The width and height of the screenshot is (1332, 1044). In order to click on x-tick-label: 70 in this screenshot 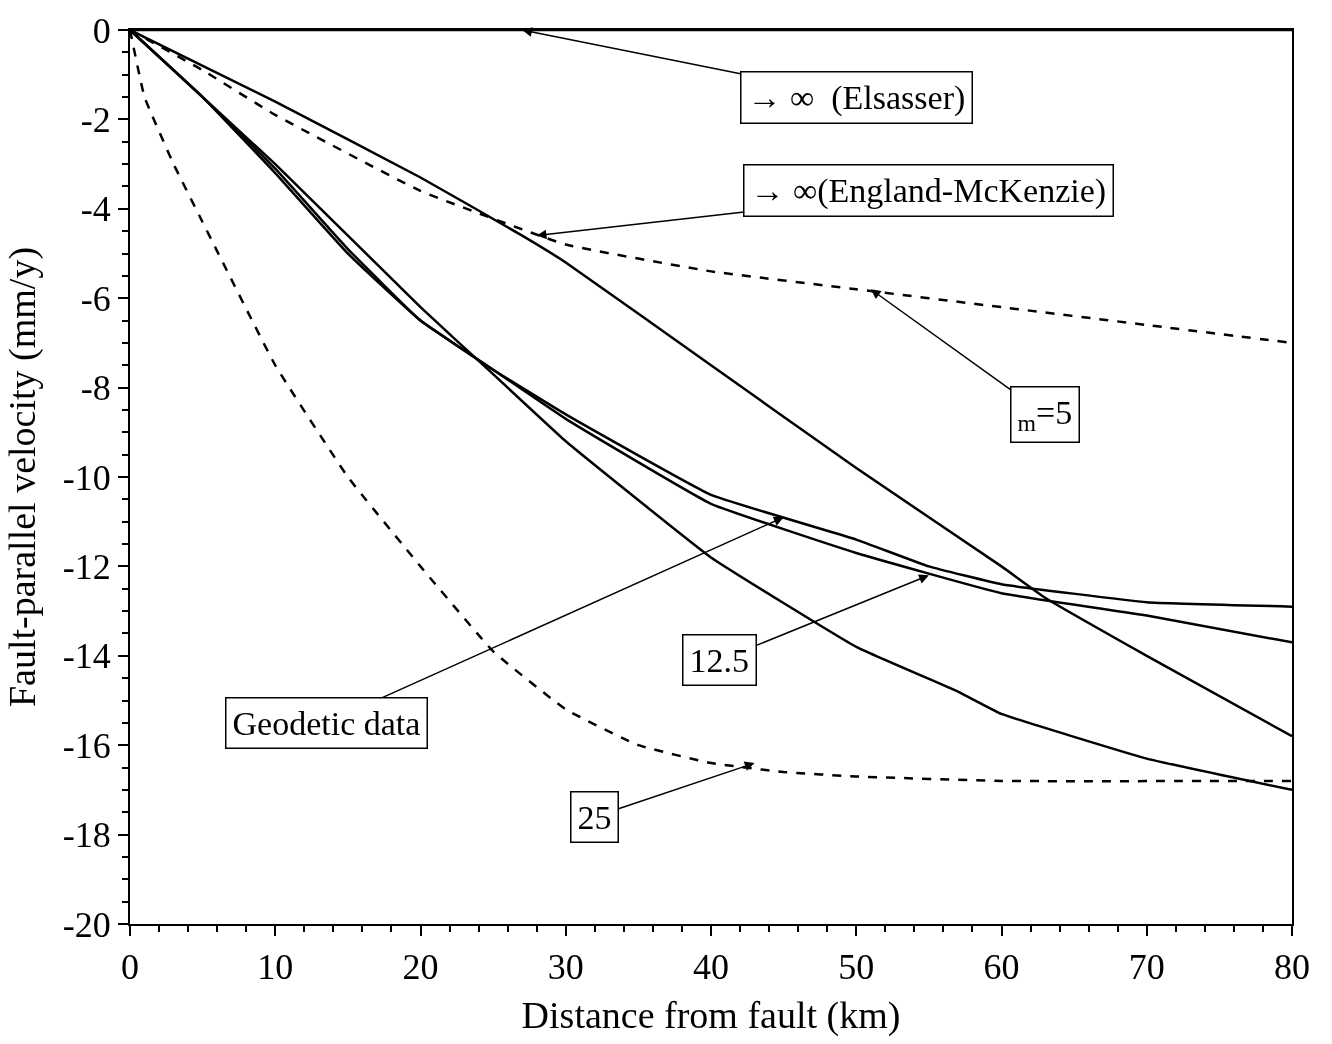, I will do `click(1146, 967)`.